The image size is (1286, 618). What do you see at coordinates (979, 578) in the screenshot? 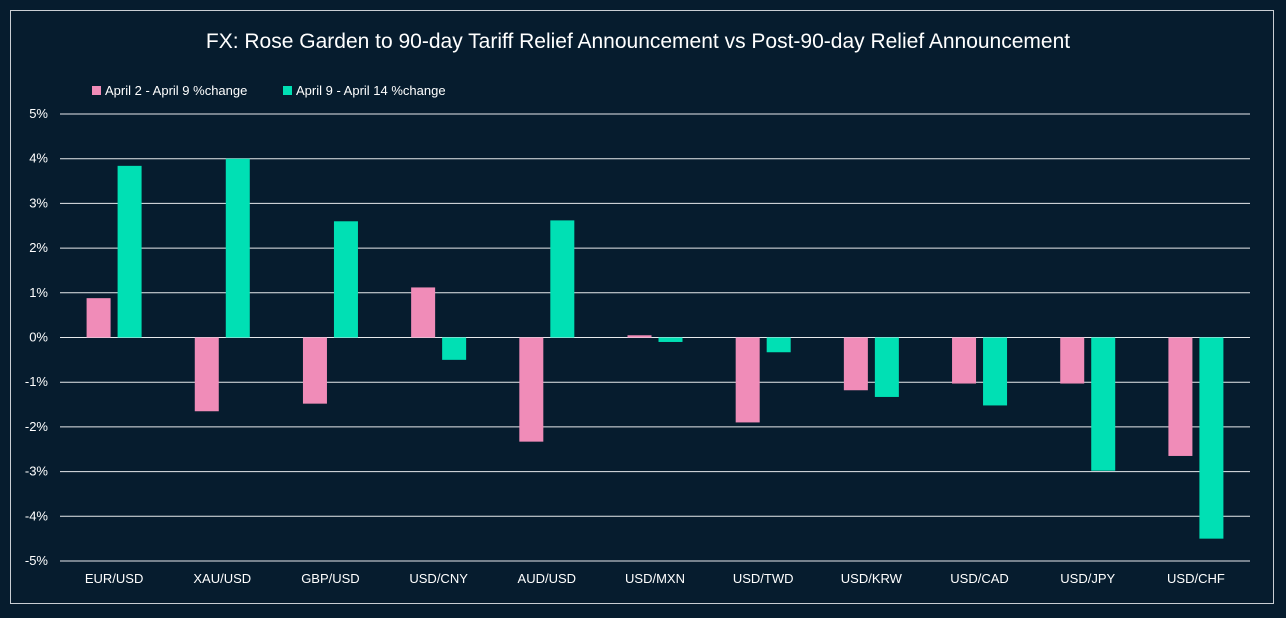
I see `x-tick-label: USD/CAD` at bounding box center [979, 578].